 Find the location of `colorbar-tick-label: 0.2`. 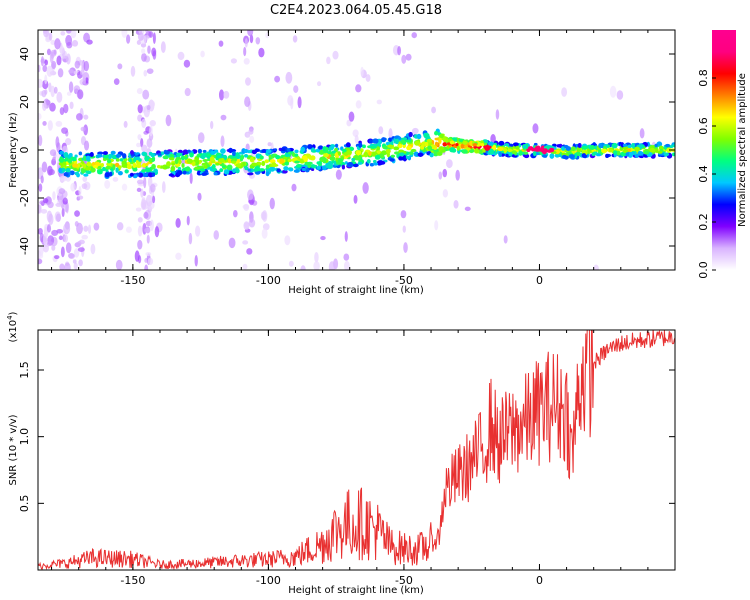

colorbar-tick-label: 0.2 is located at coordinates (703, 222).